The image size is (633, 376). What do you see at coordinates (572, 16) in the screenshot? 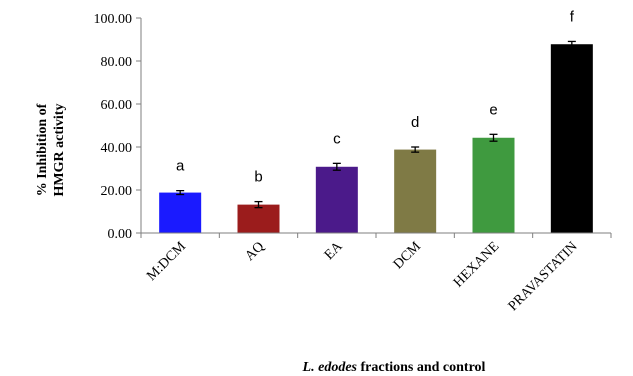
I see `significance-label: f` at bounding box center [572, 16].